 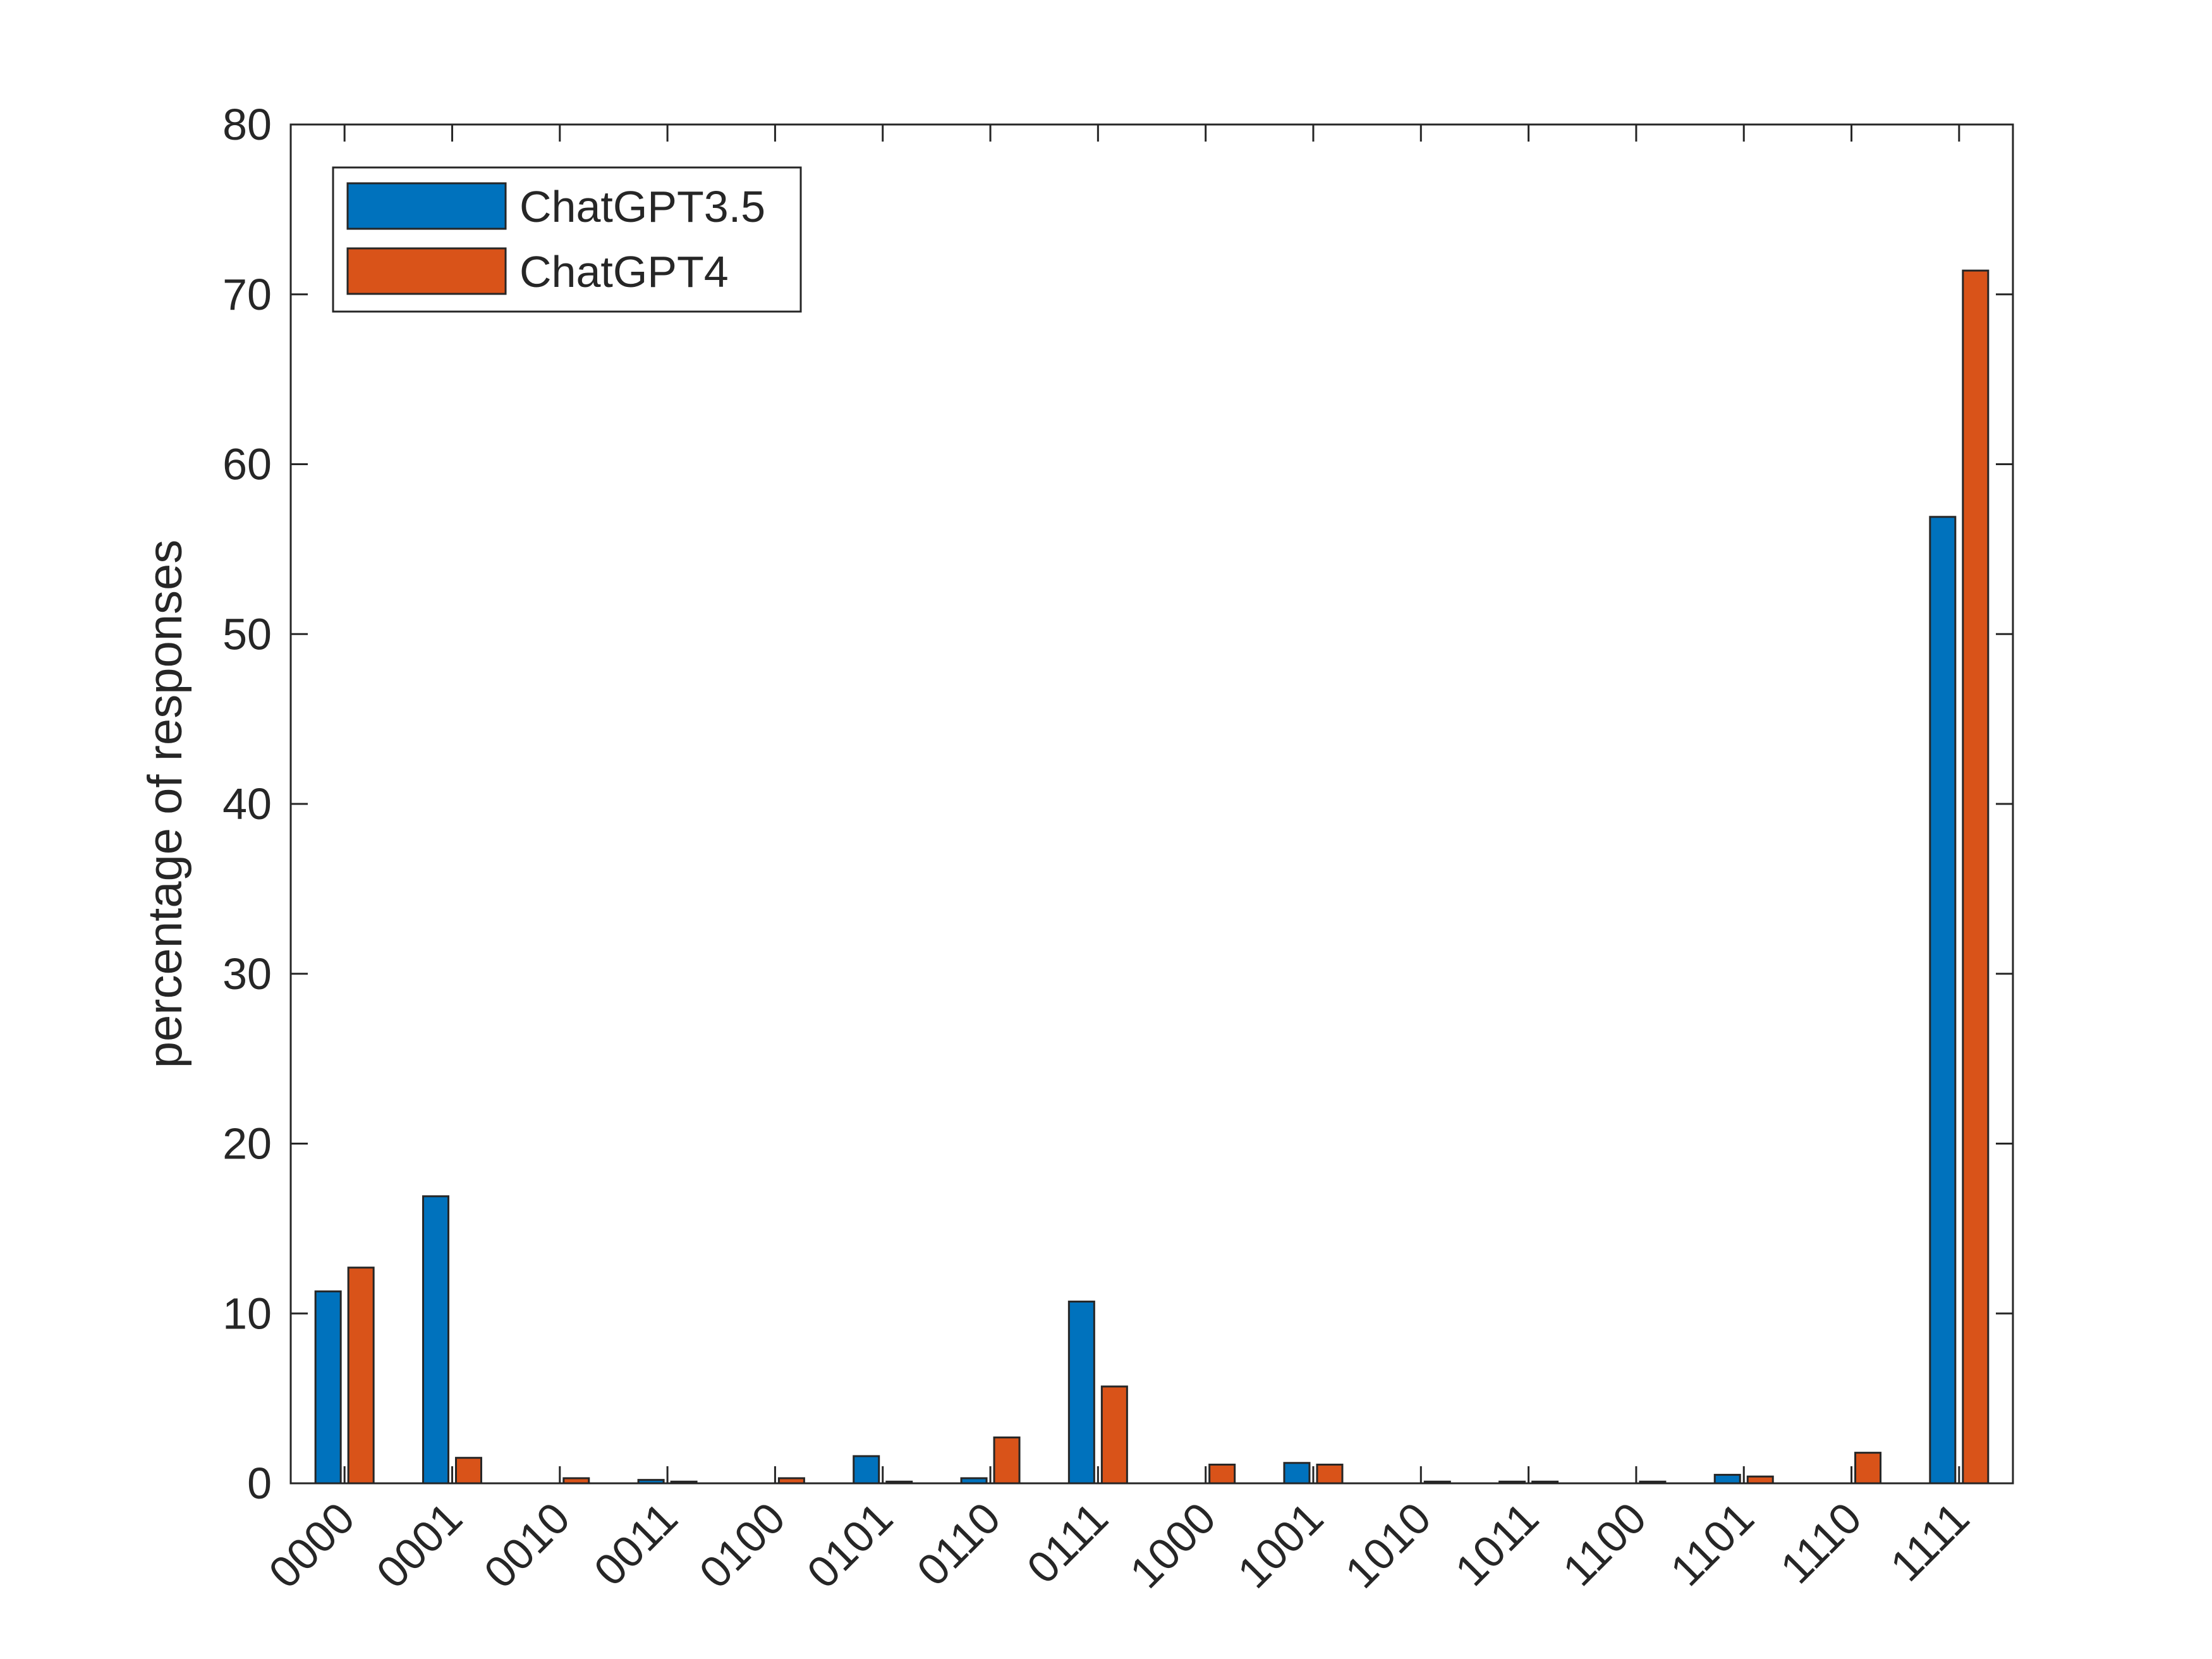 What do you see at coordinates (1280, 1545) in the screenshot?
I see `x-tick-label: 1001` at bounding box center [1280, 1545].